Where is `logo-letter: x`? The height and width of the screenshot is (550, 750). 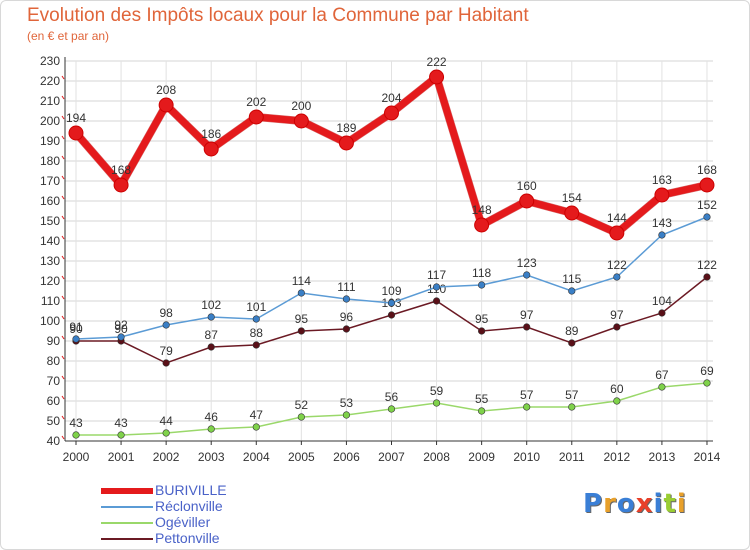 logo-letter: x is located at coordinates (644, 504).